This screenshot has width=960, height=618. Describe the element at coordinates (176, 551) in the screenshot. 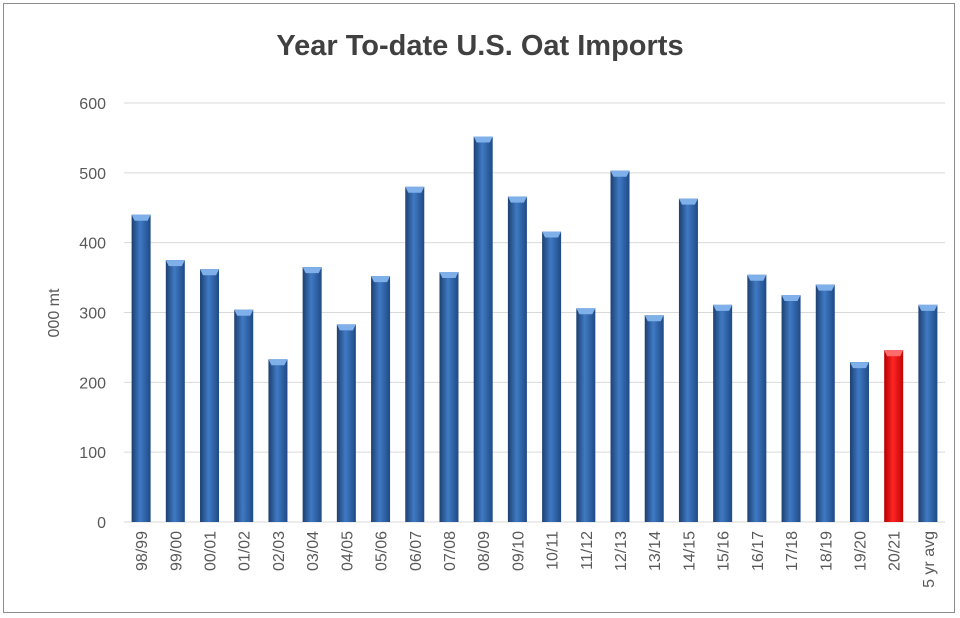

I see `x-tick-label: 99/00` at that location.